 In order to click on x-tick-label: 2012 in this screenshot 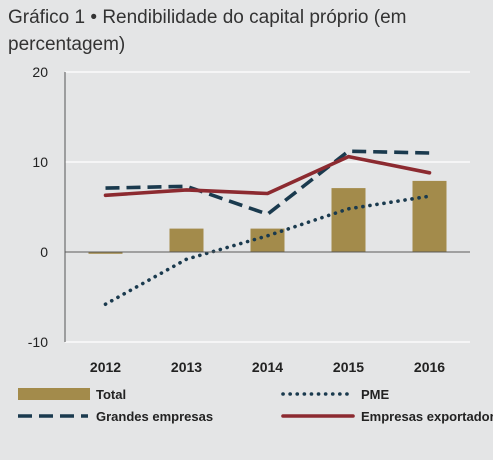, I will do `click(105, 367)`.